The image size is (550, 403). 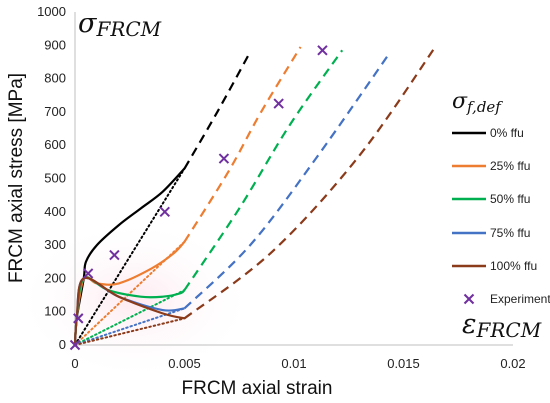 I want to click on y-tick-label: 300, so click(x=55, y=244).